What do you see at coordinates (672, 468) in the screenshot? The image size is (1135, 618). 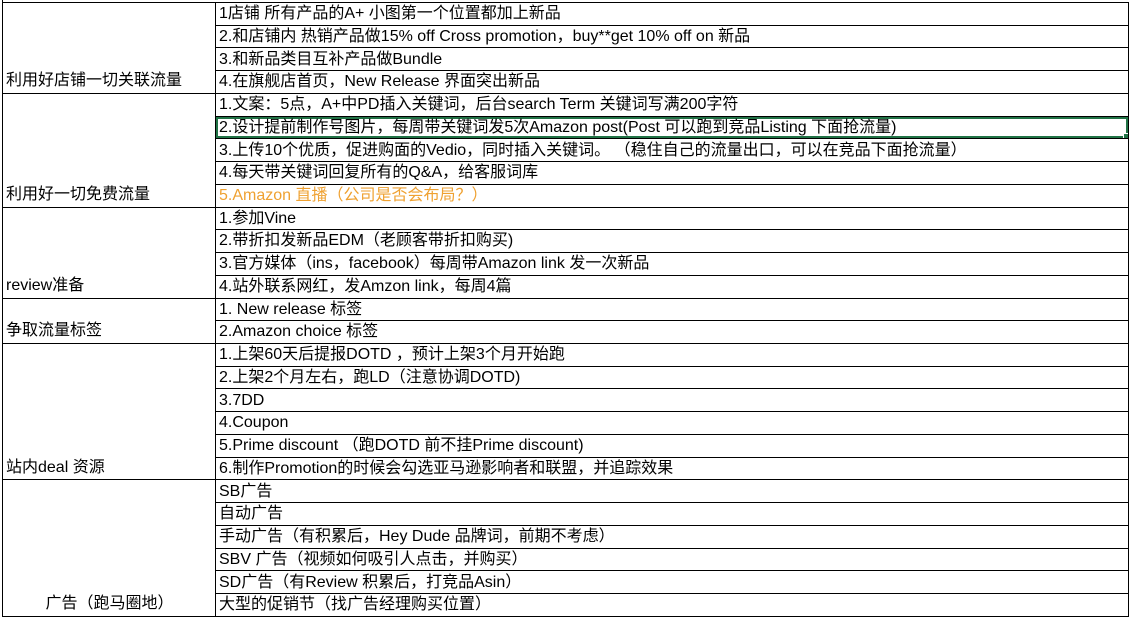 I see `cell: 6.制作Promotion的时候会勾选亚马逊影响者和联盟，并追踪效果` at bounding box center [672, 468].